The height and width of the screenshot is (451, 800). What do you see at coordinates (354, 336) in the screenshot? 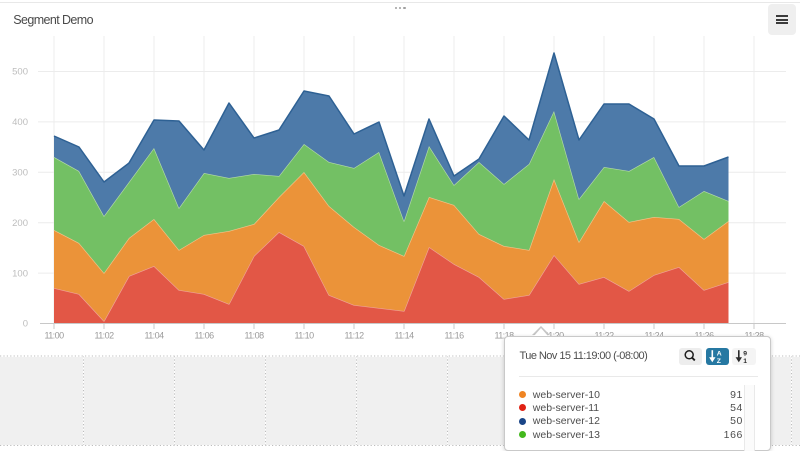
I see `svg-text: 11:12` at bounding box center [354, 336].